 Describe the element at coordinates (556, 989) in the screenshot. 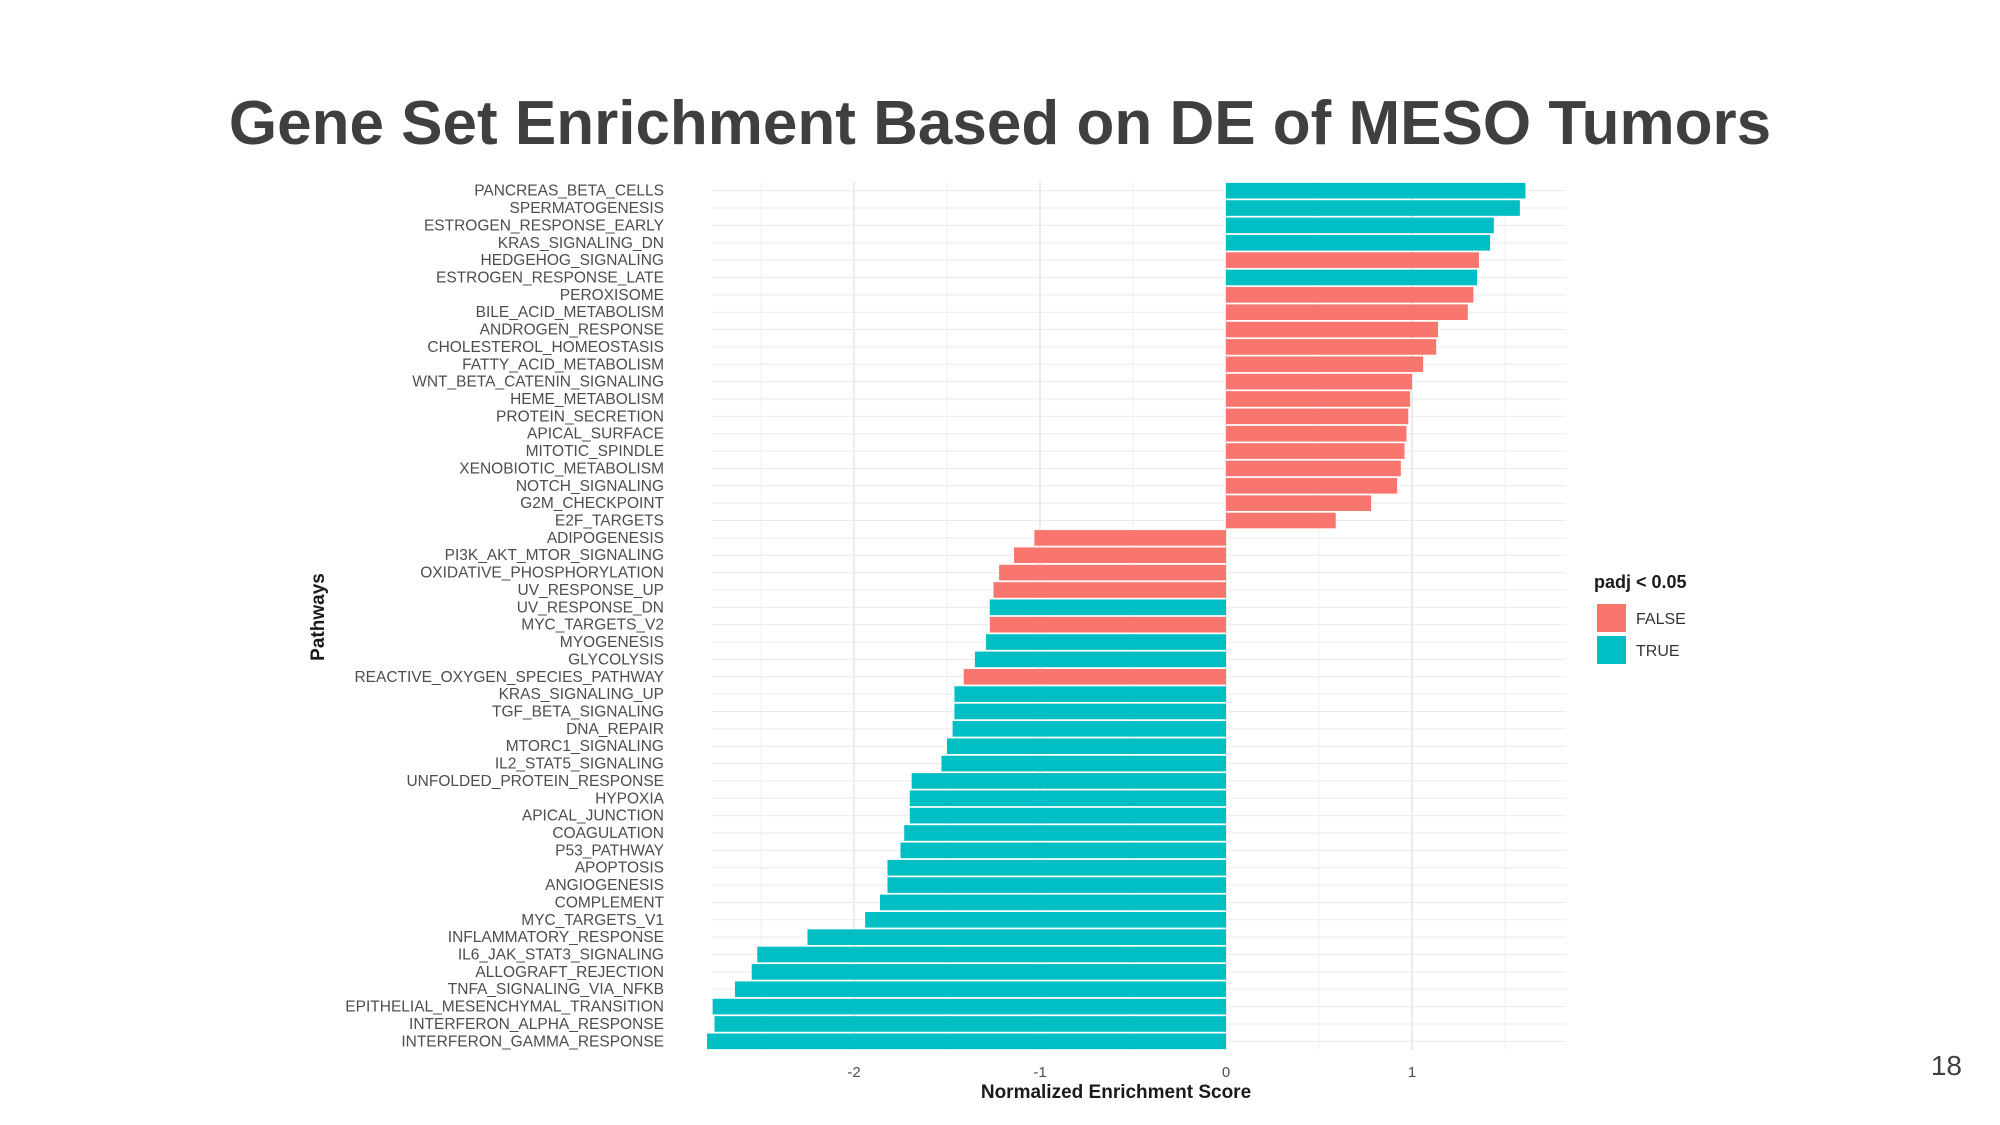

I see `y-tick-label: TNFA_SIGNALING_VIA_NFKB` at that location.